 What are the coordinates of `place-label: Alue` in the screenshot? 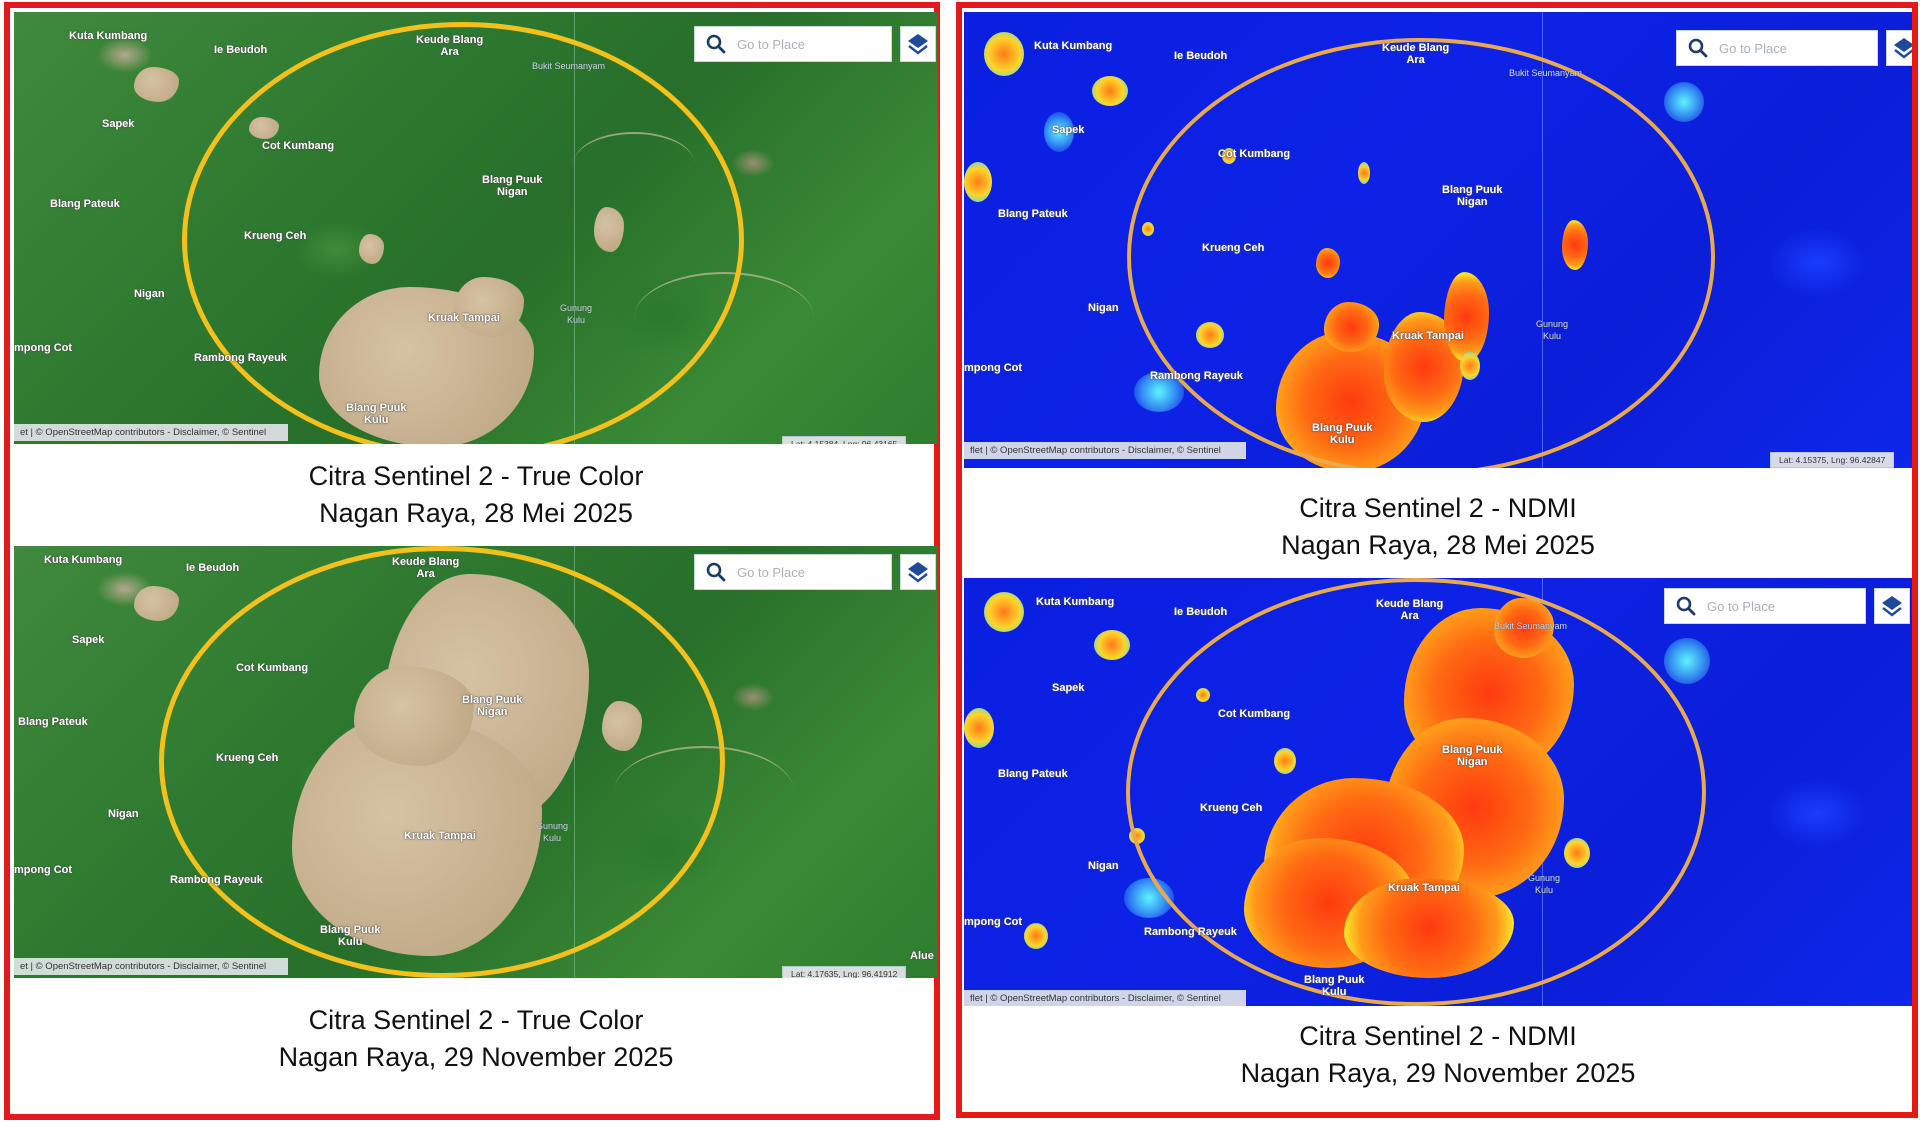 It's located at (922, 956).